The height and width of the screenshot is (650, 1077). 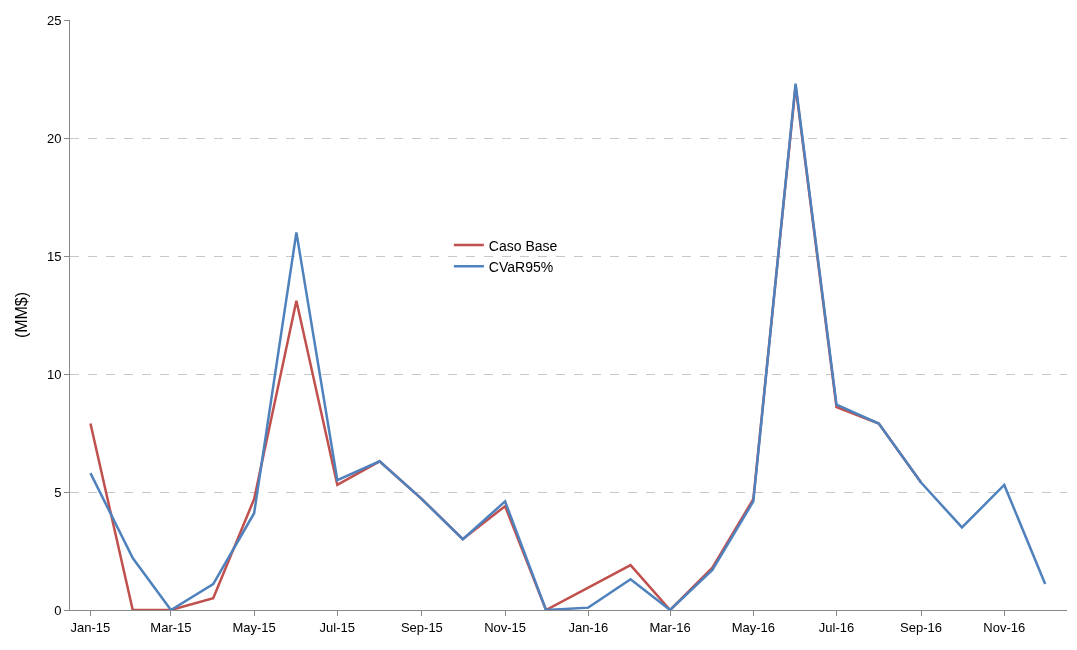 I want to click on legend-label: Caso Base, so click(x=523, y=245).